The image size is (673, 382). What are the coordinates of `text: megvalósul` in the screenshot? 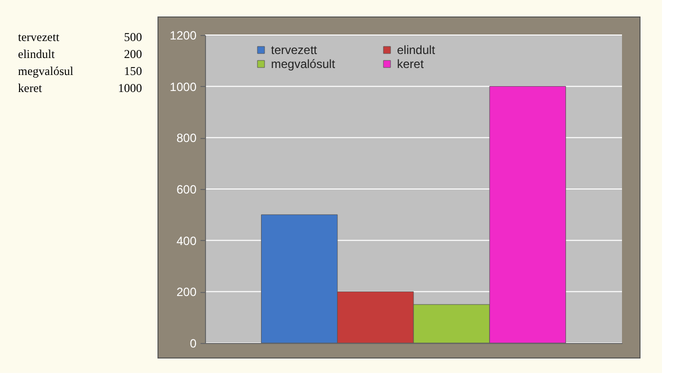 It's located at (46, 71).